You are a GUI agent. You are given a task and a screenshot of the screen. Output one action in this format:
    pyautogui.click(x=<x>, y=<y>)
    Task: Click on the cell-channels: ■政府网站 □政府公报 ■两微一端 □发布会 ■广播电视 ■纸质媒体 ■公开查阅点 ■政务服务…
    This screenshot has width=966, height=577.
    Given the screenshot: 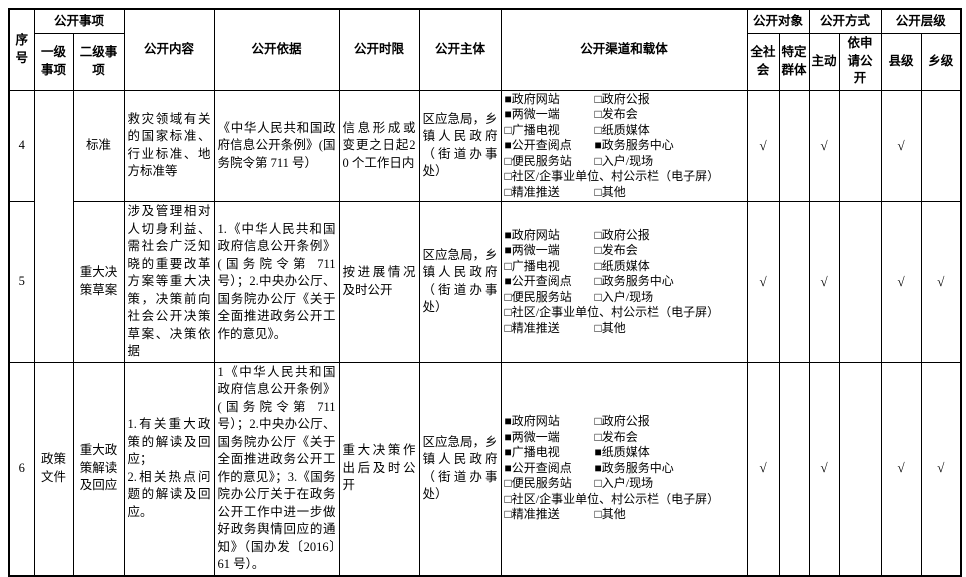 What is the action you would take?
    pyautogui.click(x=624, y=468)
    